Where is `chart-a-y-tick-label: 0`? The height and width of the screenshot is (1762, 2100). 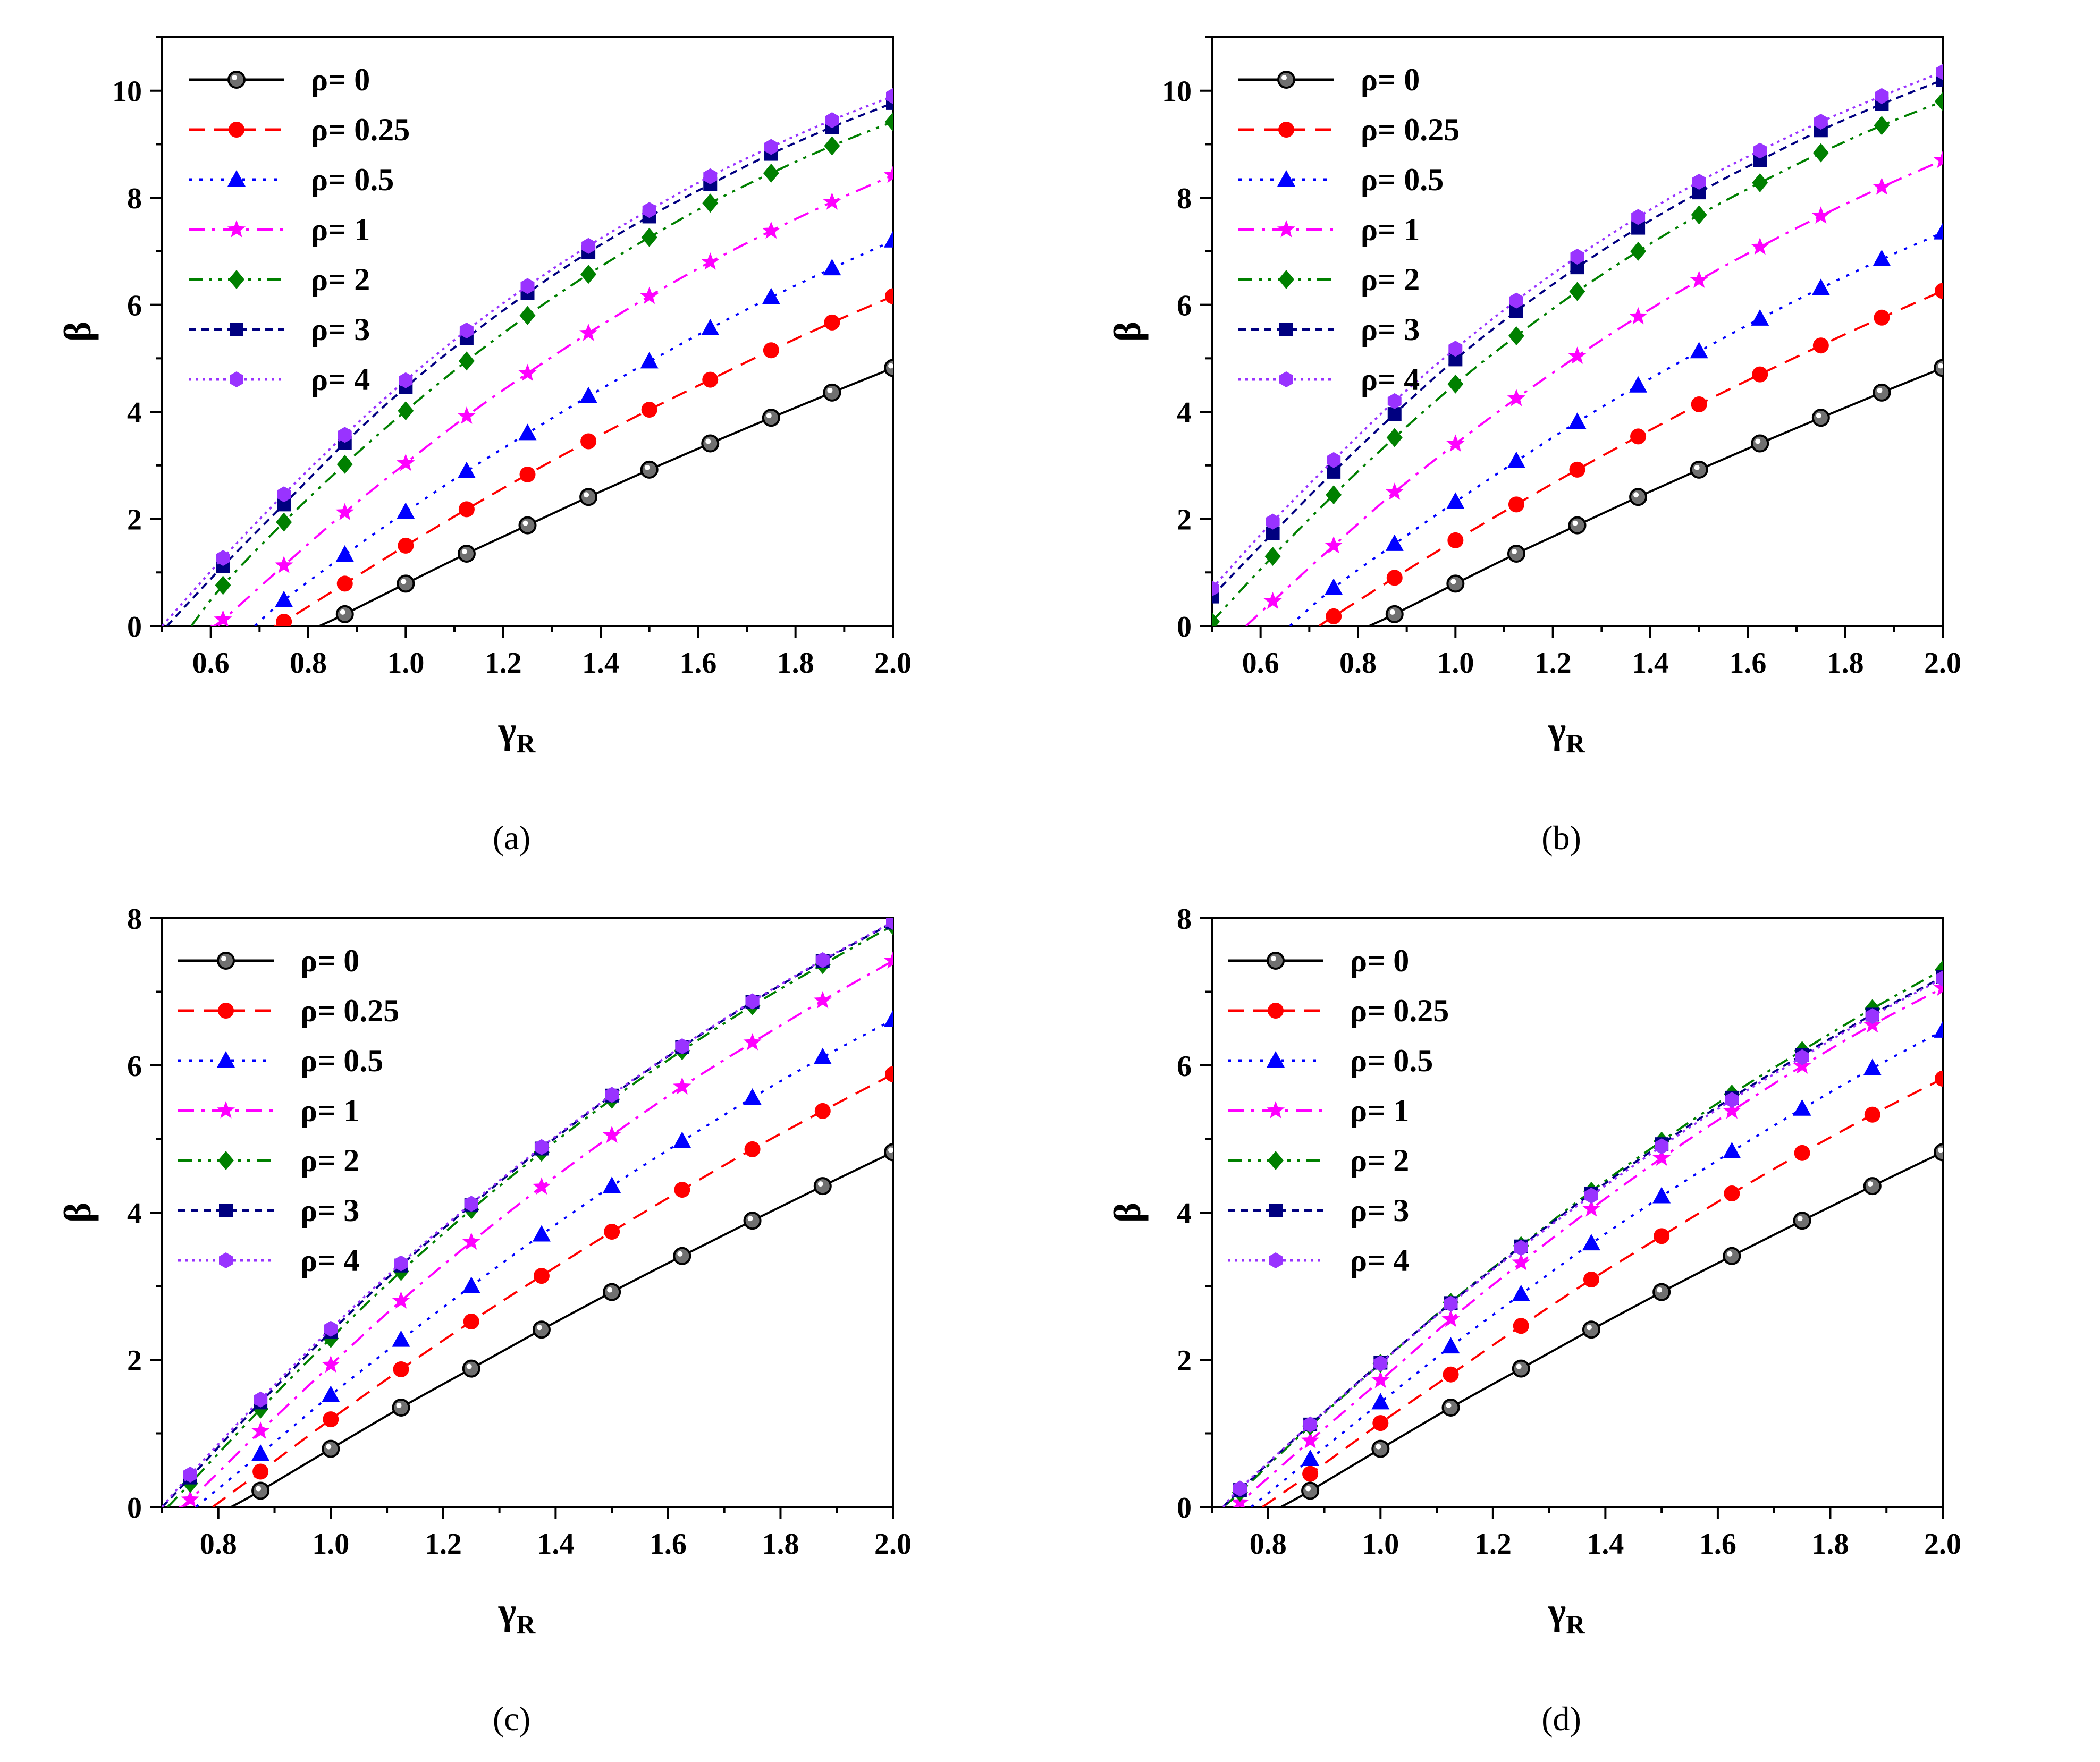 chart-a-y-tick-label: 0 is located at coordinates (134, 627).